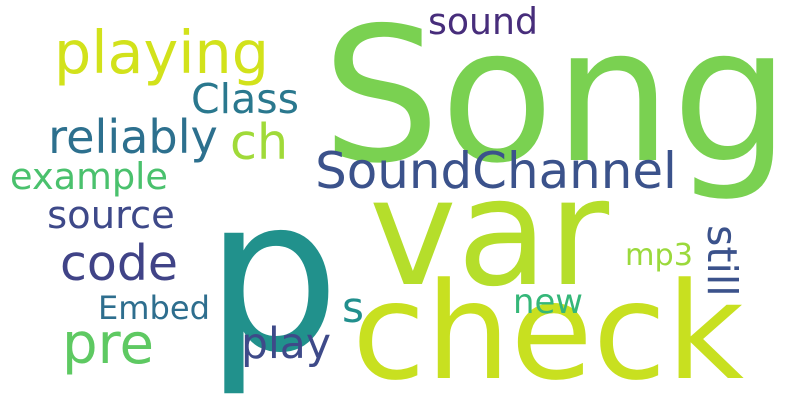  What do you see at coordinates (89, 177) in the screenshot?
I see `word-example: example` at bounding box center [89, 177].